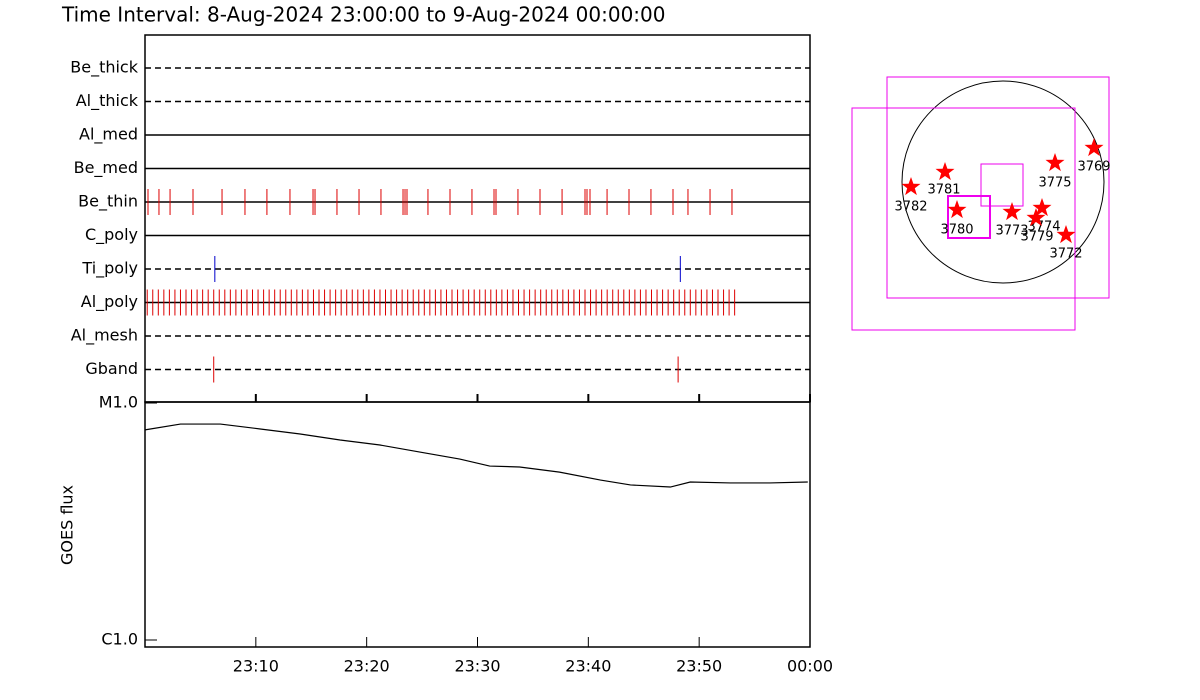  What do you see at coordinates (477, 666) in the screenshot?
I see `x-tick-label: 23:30` at bounding box center [477, 666].